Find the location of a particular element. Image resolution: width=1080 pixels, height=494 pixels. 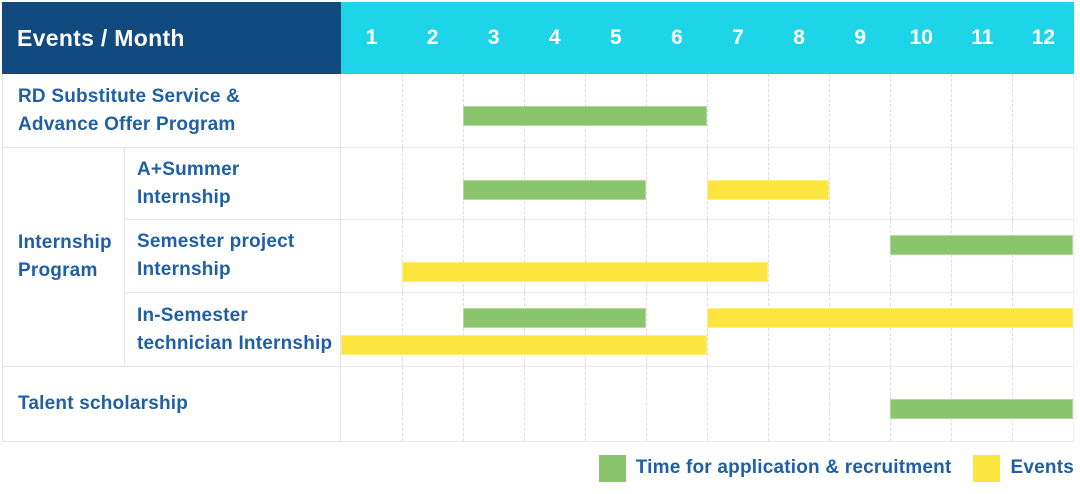

timeline-row-a-plus-summer is located at coordinates (707, 184).